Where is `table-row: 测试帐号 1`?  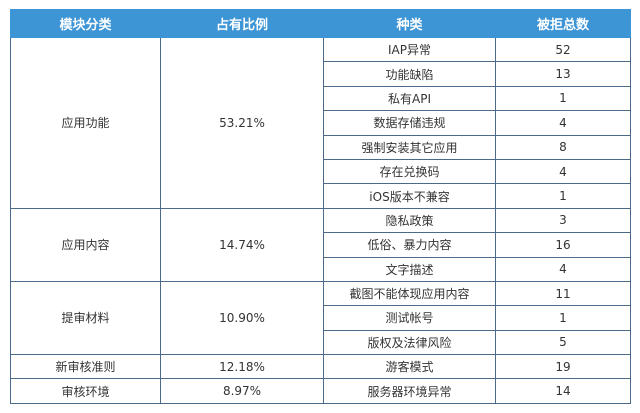
table-row: 测试帐号 1 is located at coordinates (321, 318).